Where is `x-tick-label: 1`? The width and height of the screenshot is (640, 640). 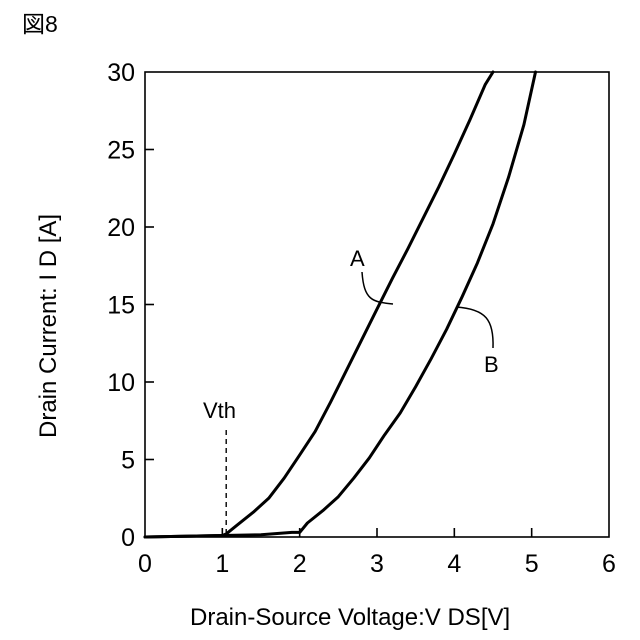
x-tick-label: 1 is located at coordinates (222, 564).